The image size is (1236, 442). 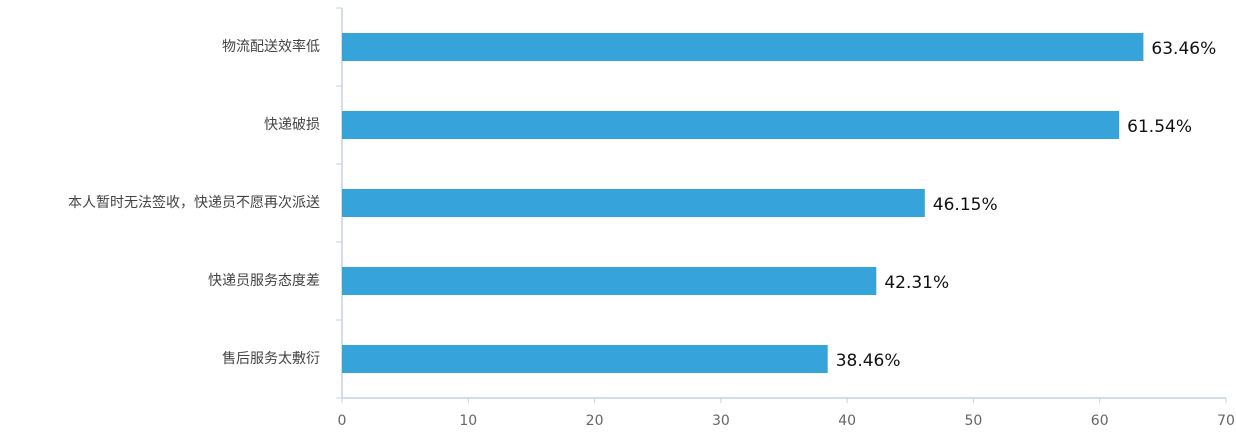 What do you see at coordinates (292, 125) in the screenshot?
I see `y-tick-label: 快递破损` at bounding box center [292, 125].